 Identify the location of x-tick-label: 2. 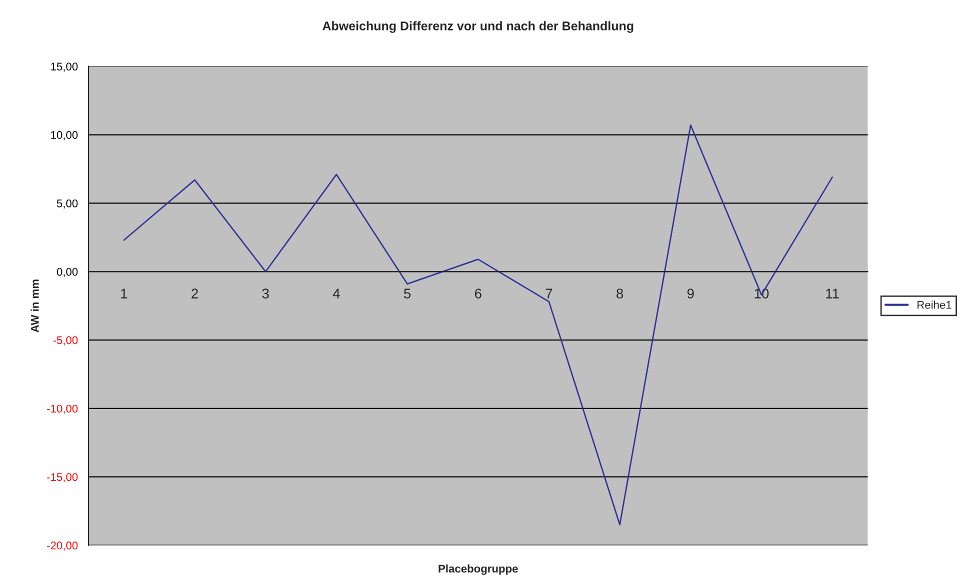
(195, 293).